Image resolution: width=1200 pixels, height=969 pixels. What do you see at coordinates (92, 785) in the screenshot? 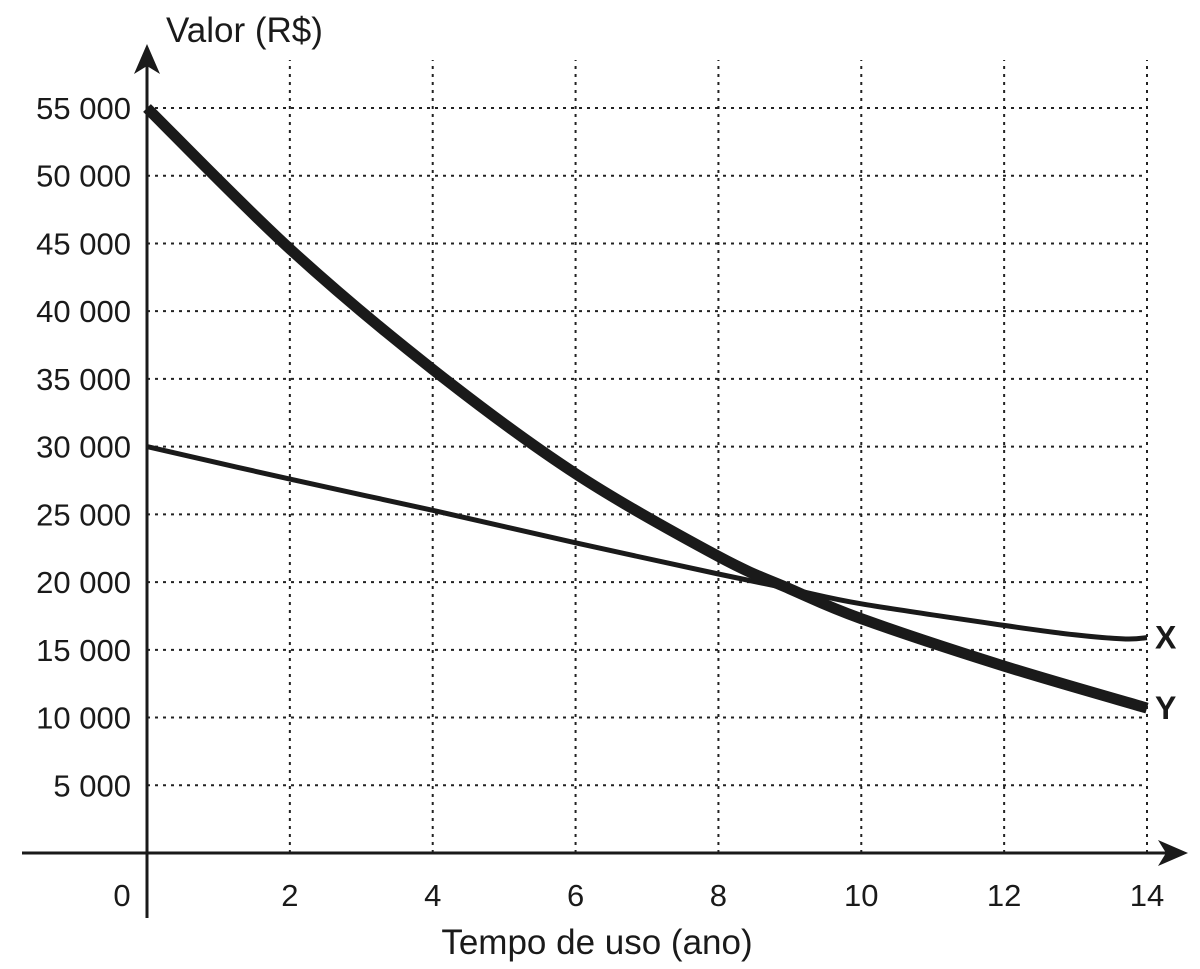
I see `y-tick-label: 5 000` at bounding box center [92, 785].